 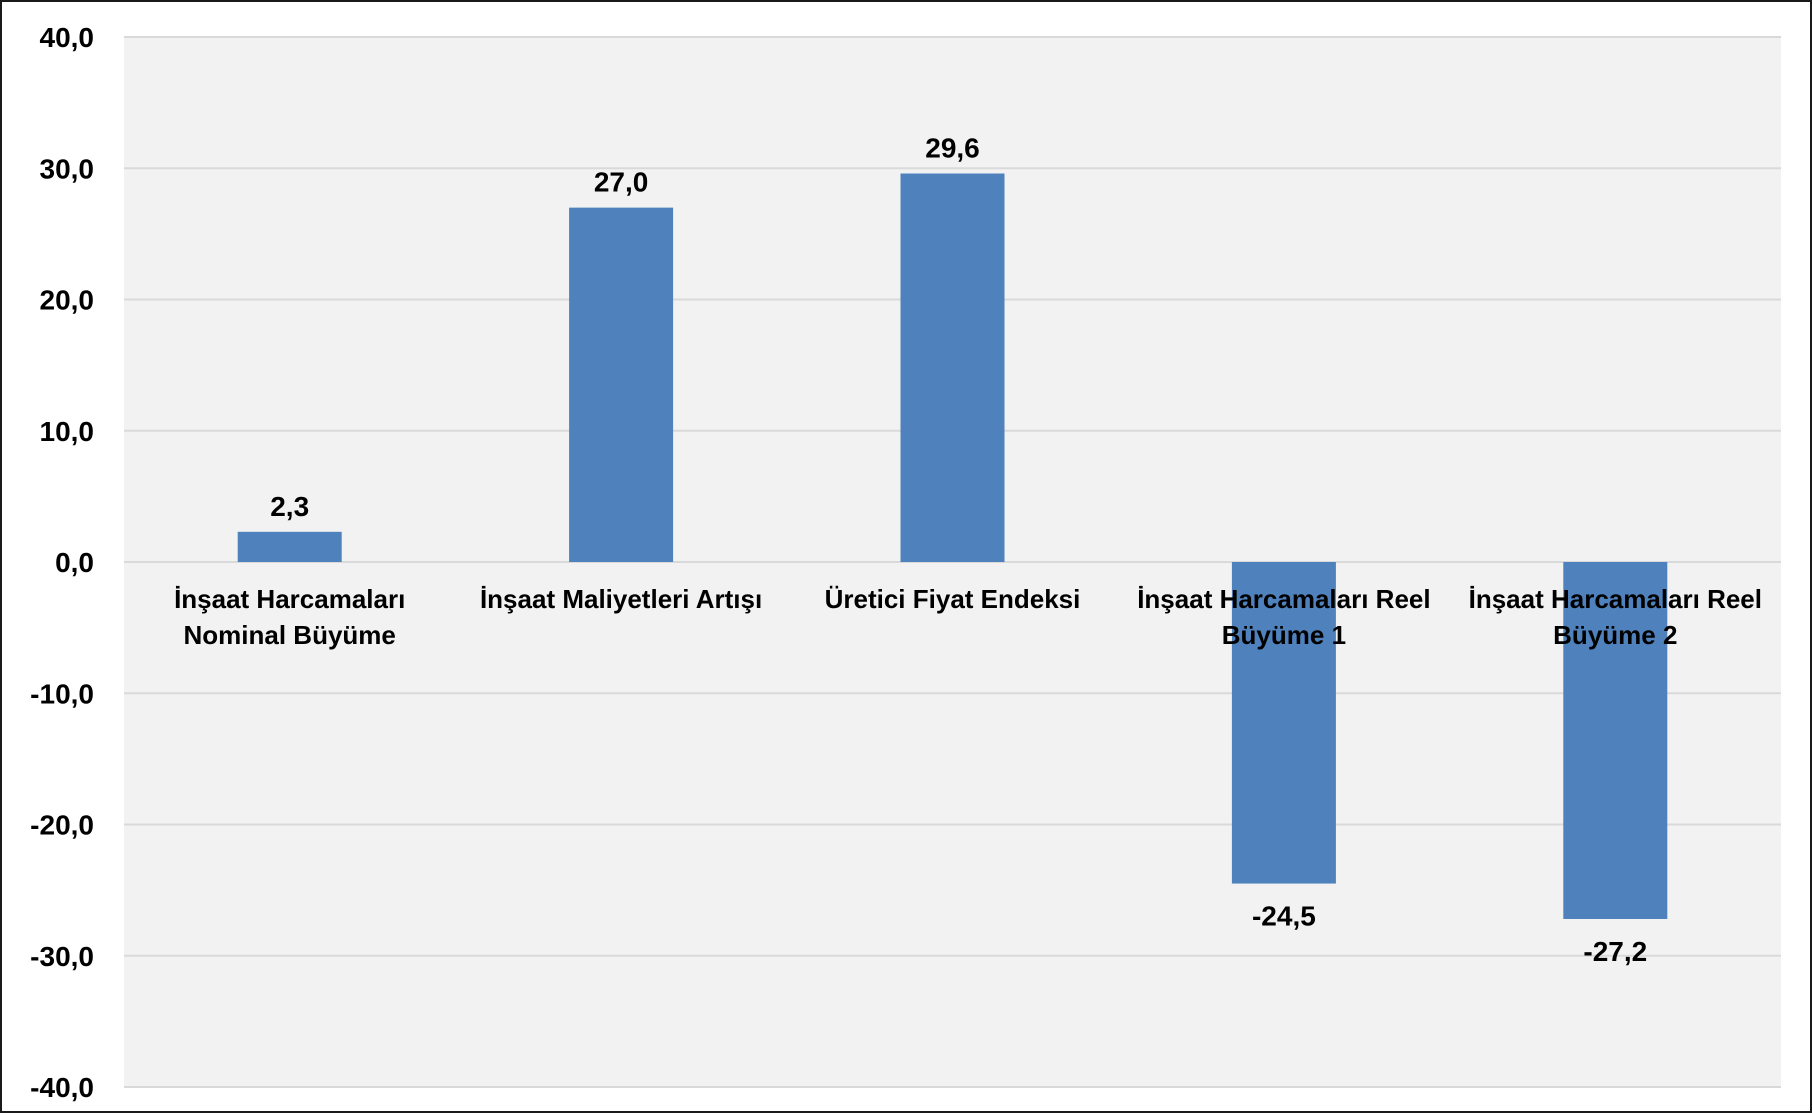 I want to click on data-label: -24,5, so click(x=1284, y=916).